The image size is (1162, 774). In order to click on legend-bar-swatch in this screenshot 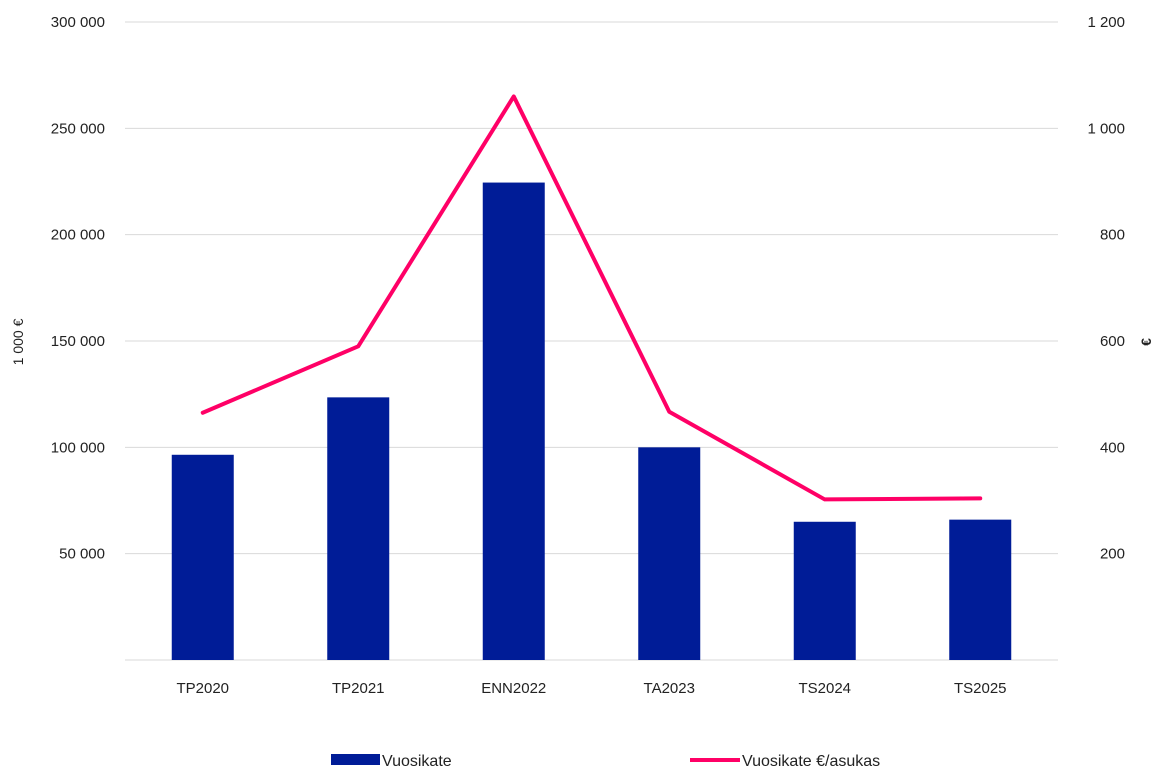, I will do `click(355, 759)`.